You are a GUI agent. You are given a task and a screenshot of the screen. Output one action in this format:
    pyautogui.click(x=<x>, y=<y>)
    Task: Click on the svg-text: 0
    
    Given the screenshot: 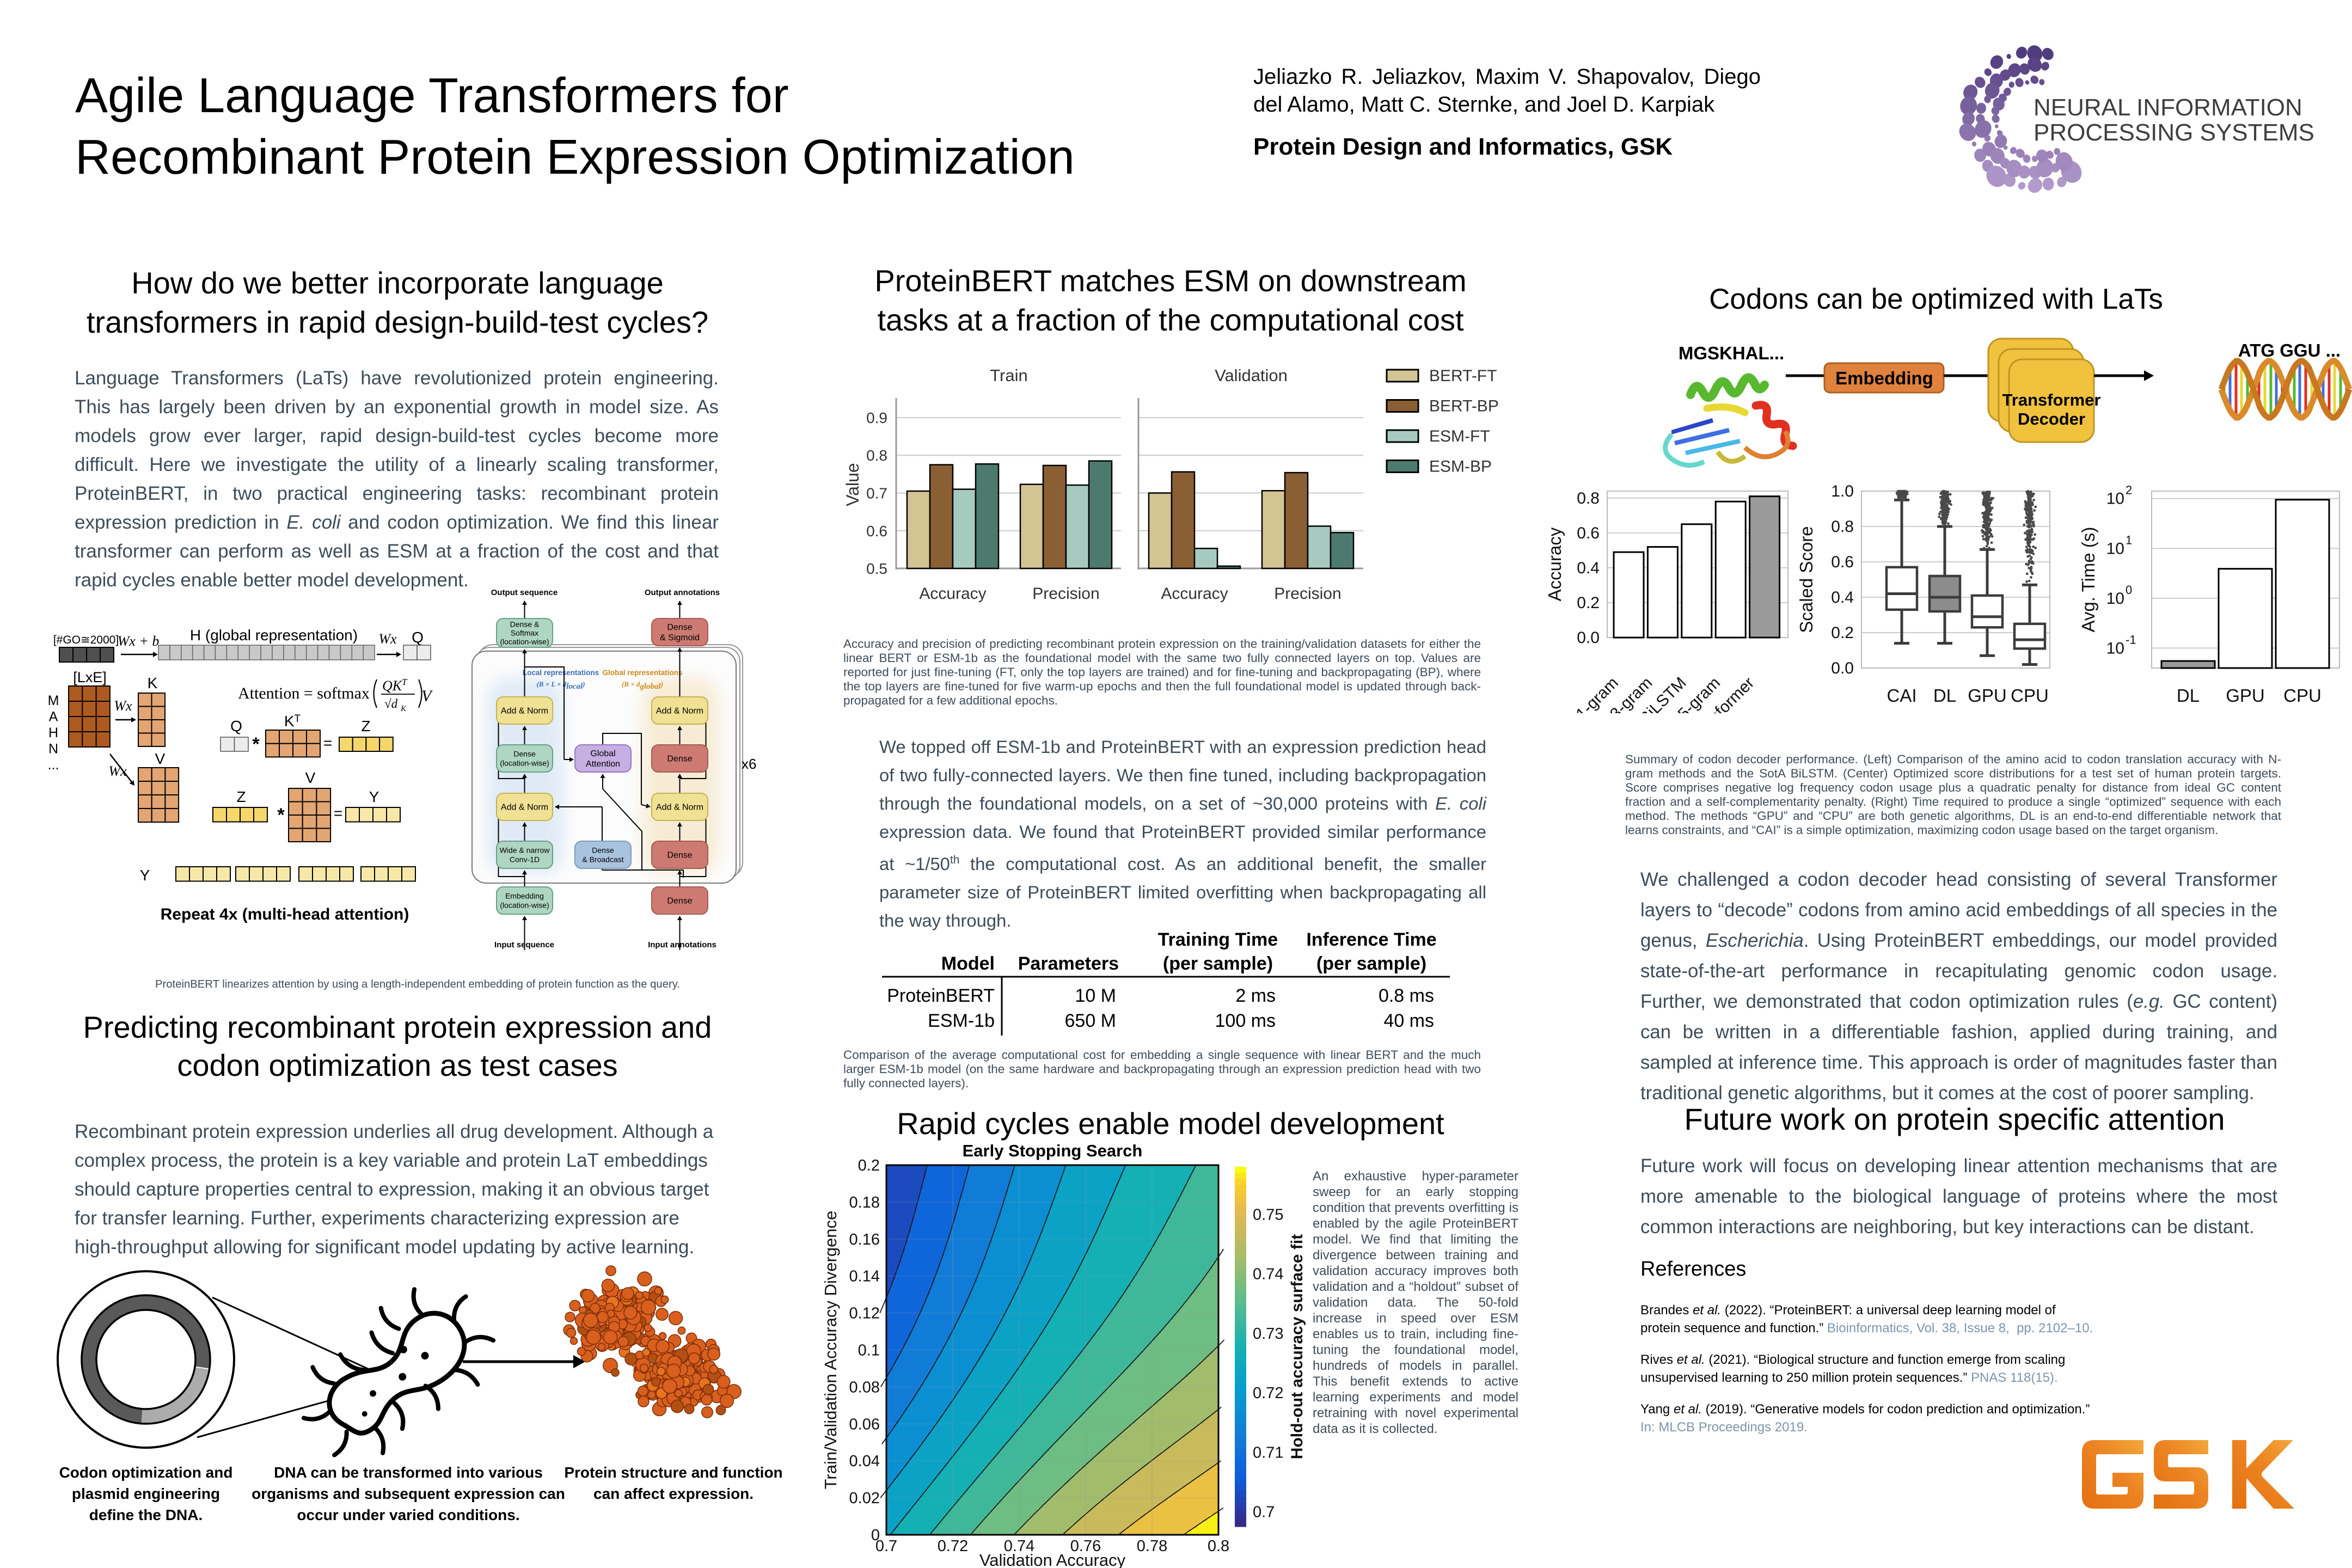 What is the action you would take?
    pyautogui.click(x=875, y=1535)
    